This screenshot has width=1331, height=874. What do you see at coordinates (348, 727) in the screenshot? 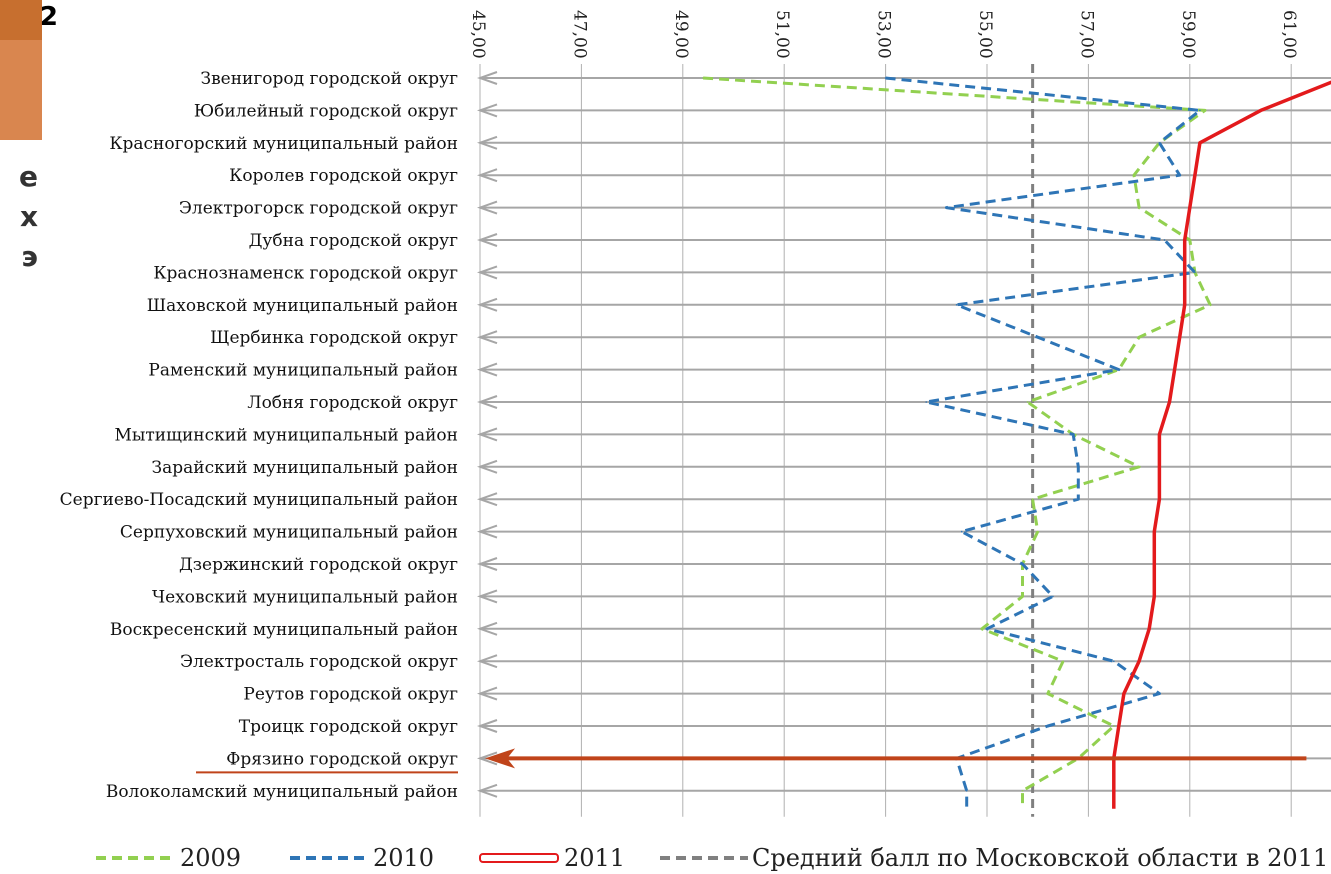
I see `category-label: Троицк городской округ` at bounding box center [348, 727].